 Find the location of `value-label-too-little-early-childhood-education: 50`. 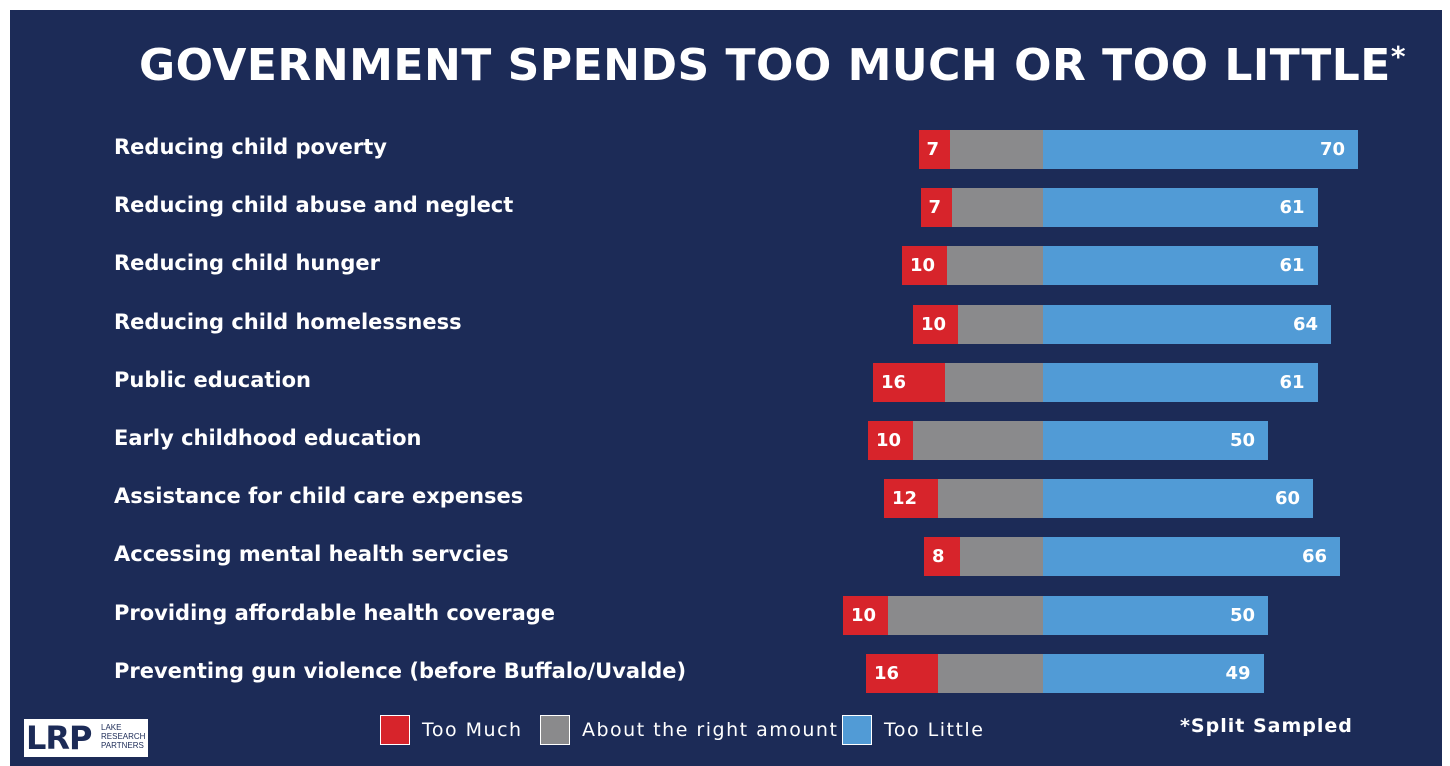

value-label-too-little-early-childhood-education: 50 is located at coordinates (1243, 440).